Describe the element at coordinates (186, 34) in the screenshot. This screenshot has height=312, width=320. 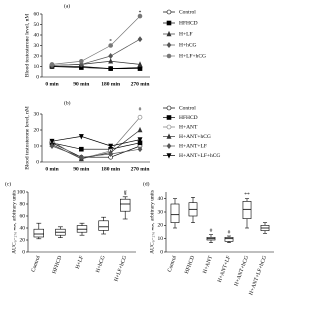
I see `legend-label: H+LF` at that location.